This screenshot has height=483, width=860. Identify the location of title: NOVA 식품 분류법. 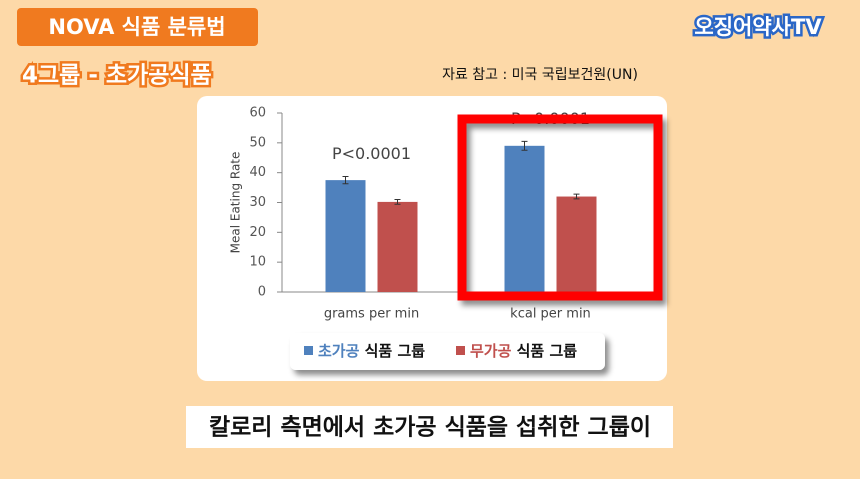
(136, 27).